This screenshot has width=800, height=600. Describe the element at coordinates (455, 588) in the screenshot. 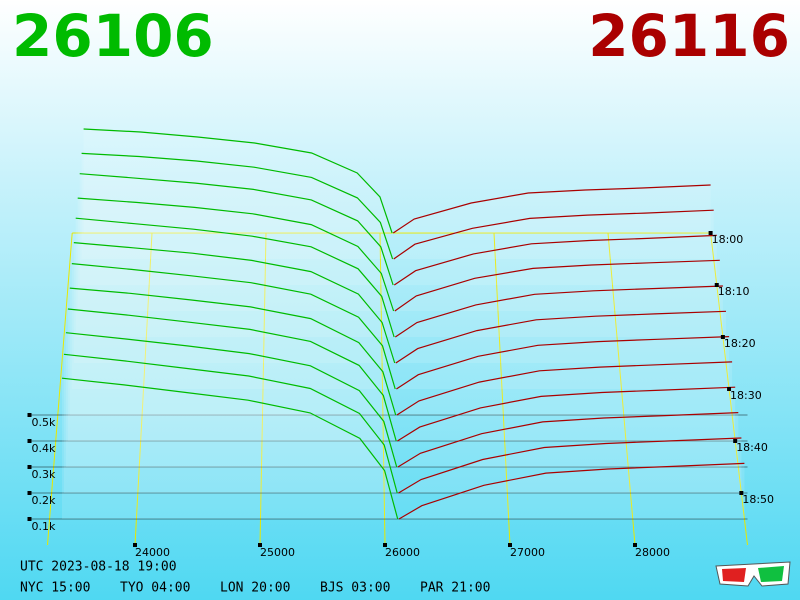

I see `zone-time: PAR 21:00` at that location.